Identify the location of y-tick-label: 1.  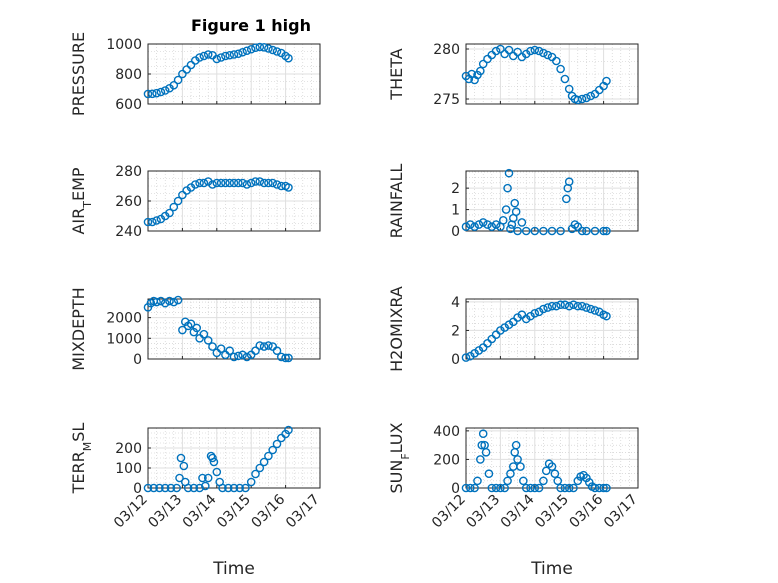
(455, 211).